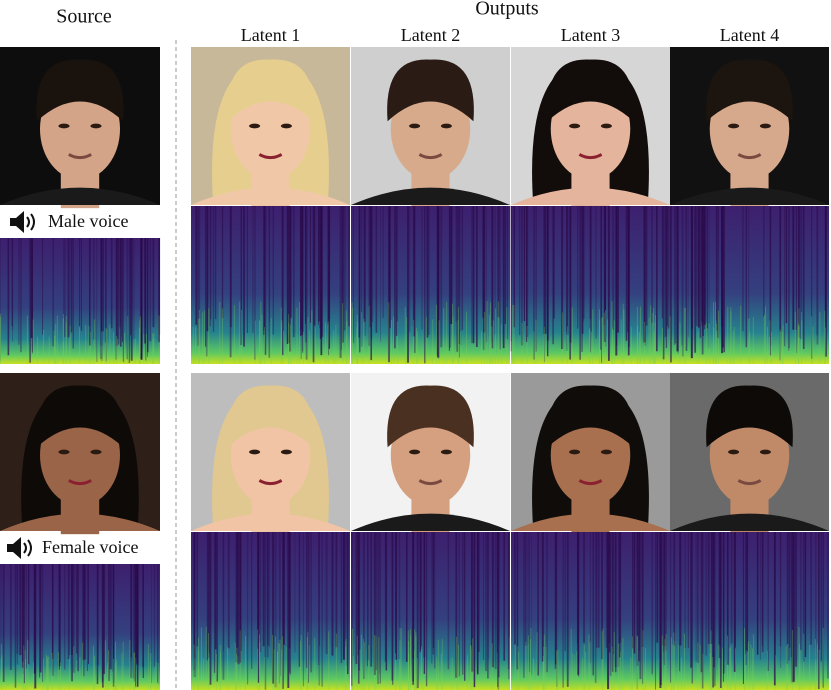 This screenshot has width=831, height=690. What do you see at coordinates (84, 17) in the screenshot?
I see `source-title: Source` at bounding box center [84, 17].